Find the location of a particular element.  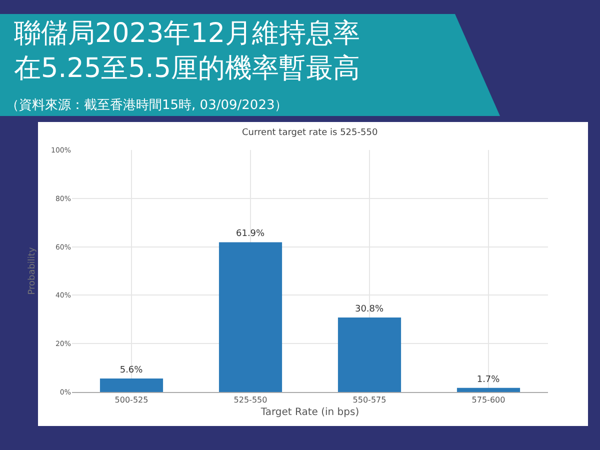

x-tick-label: 550-575 is located at coordinates (369, 400).